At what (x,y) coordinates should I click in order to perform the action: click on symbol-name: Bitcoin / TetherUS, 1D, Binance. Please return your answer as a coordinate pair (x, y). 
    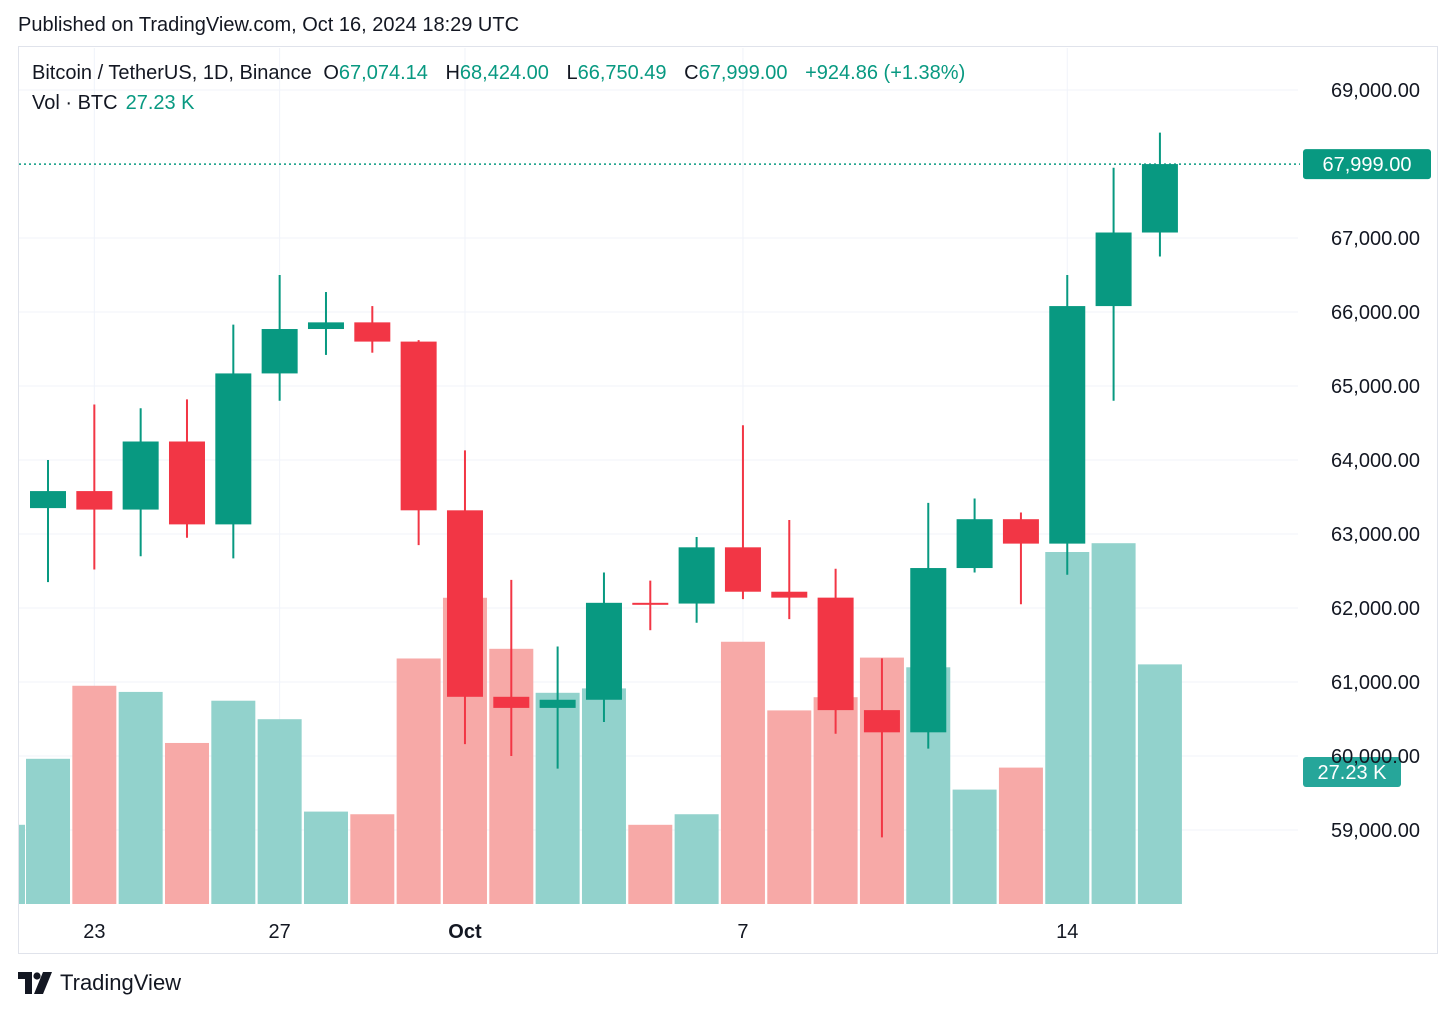
    Looking at the image, I should click on (172, 73).